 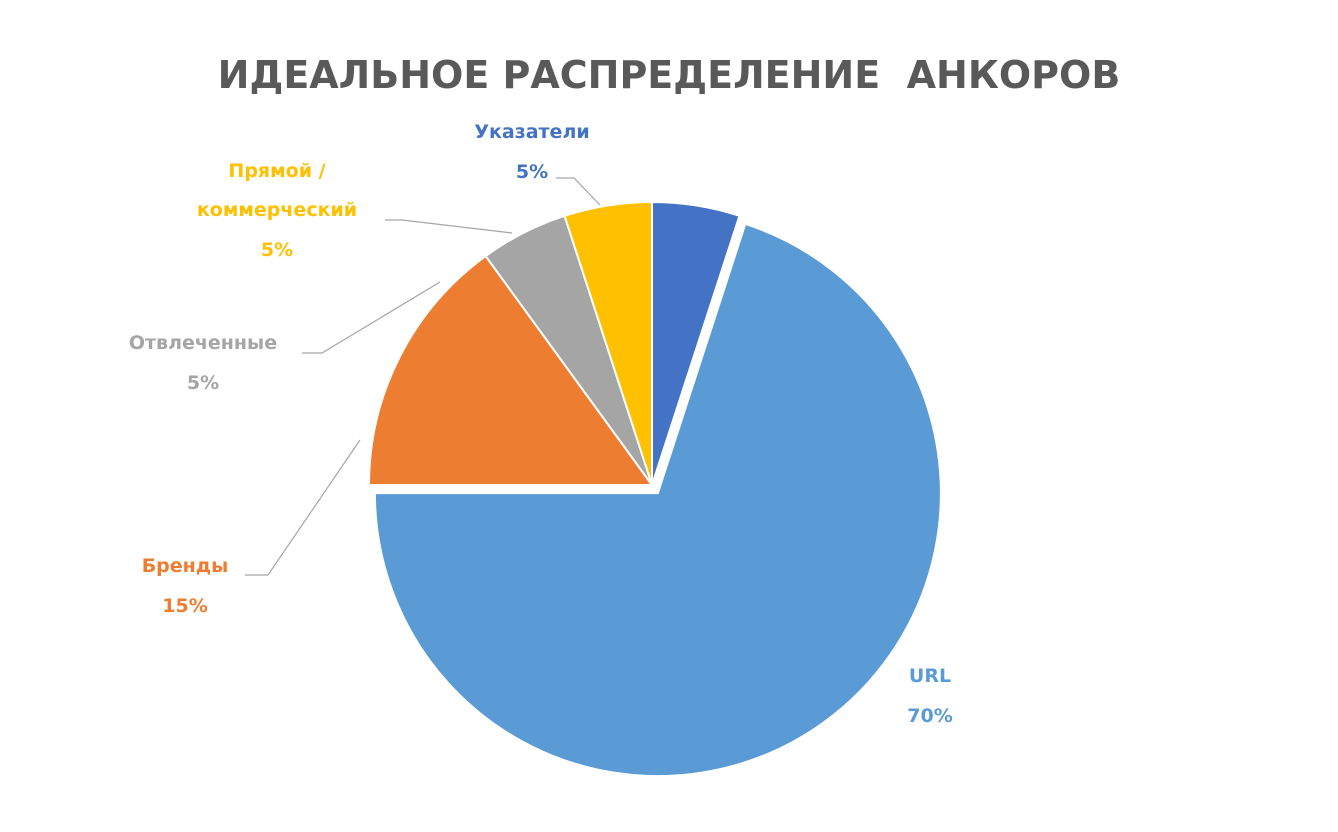 What do you see at coordinates (276, 171) in the screenshot?
I see `data-label-name: Прямой /` at bounding box center [276, 171].